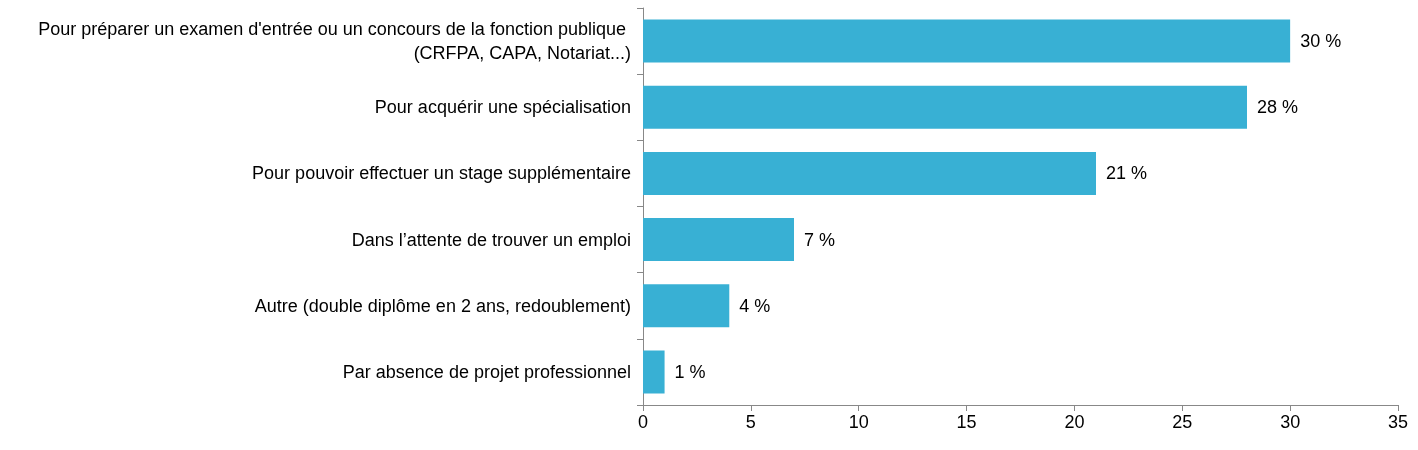  Describe the element at coordinates (1398, 422) in the screenshot. I see `x-tick-label: 35` at that location.